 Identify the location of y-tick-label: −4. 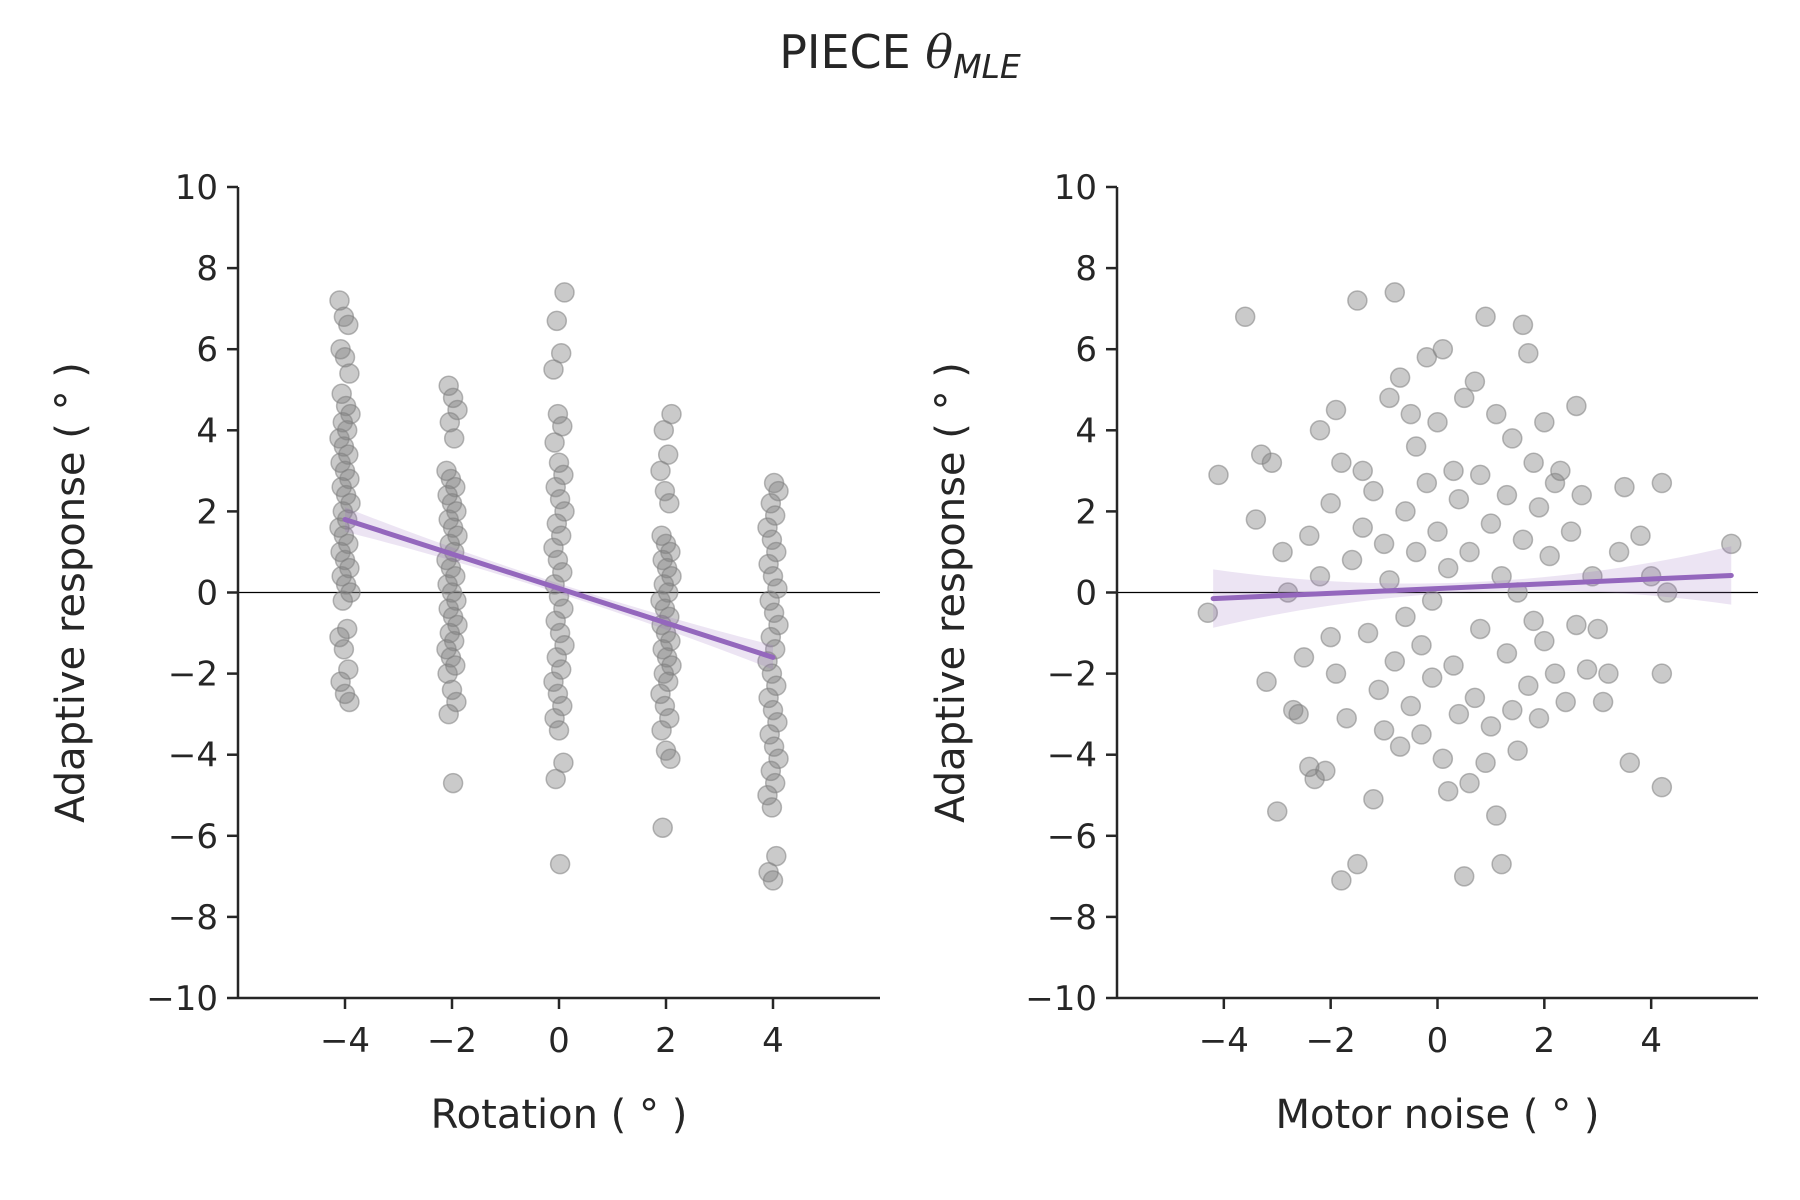
(1072, 756).